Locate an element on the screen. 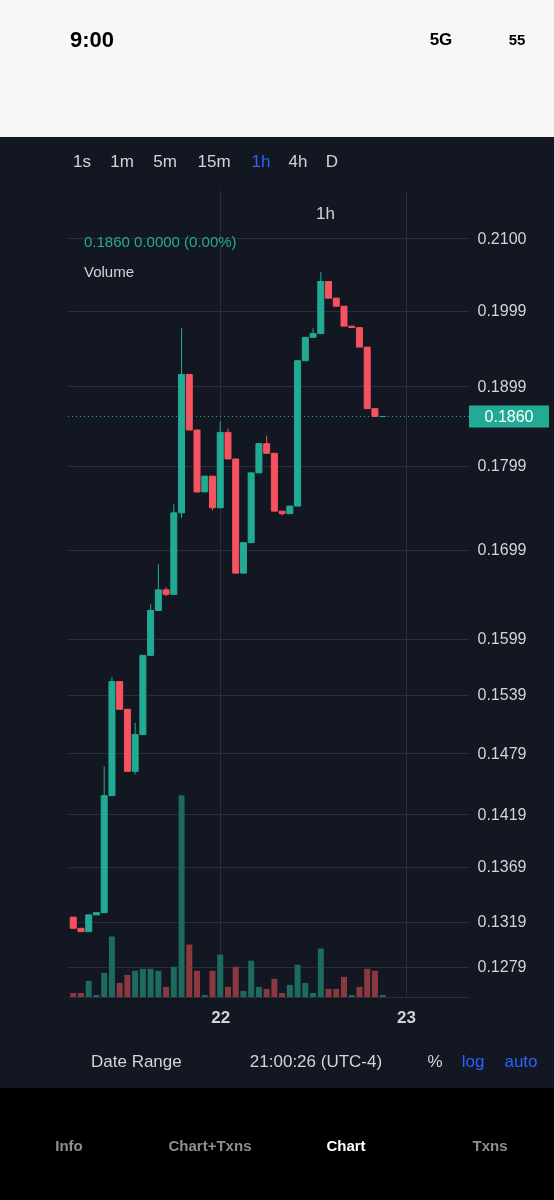 The width and height of the screenshot is (554, 1200). y-tick-label: 0.1369 is located at coordinates (502, 867).